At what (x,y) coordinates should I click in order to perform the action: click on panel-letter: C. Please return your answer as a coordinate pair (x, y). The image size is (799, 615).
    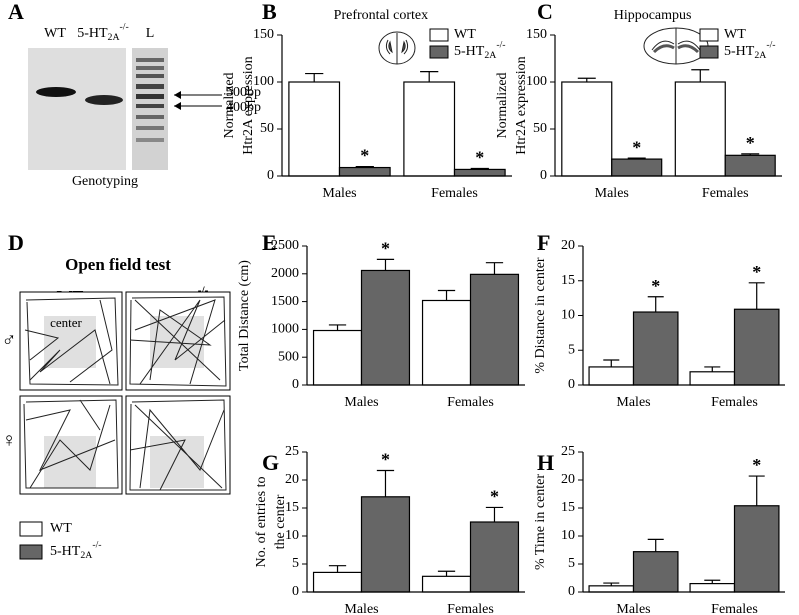
    Looking at the image, I should click on (545, 12).